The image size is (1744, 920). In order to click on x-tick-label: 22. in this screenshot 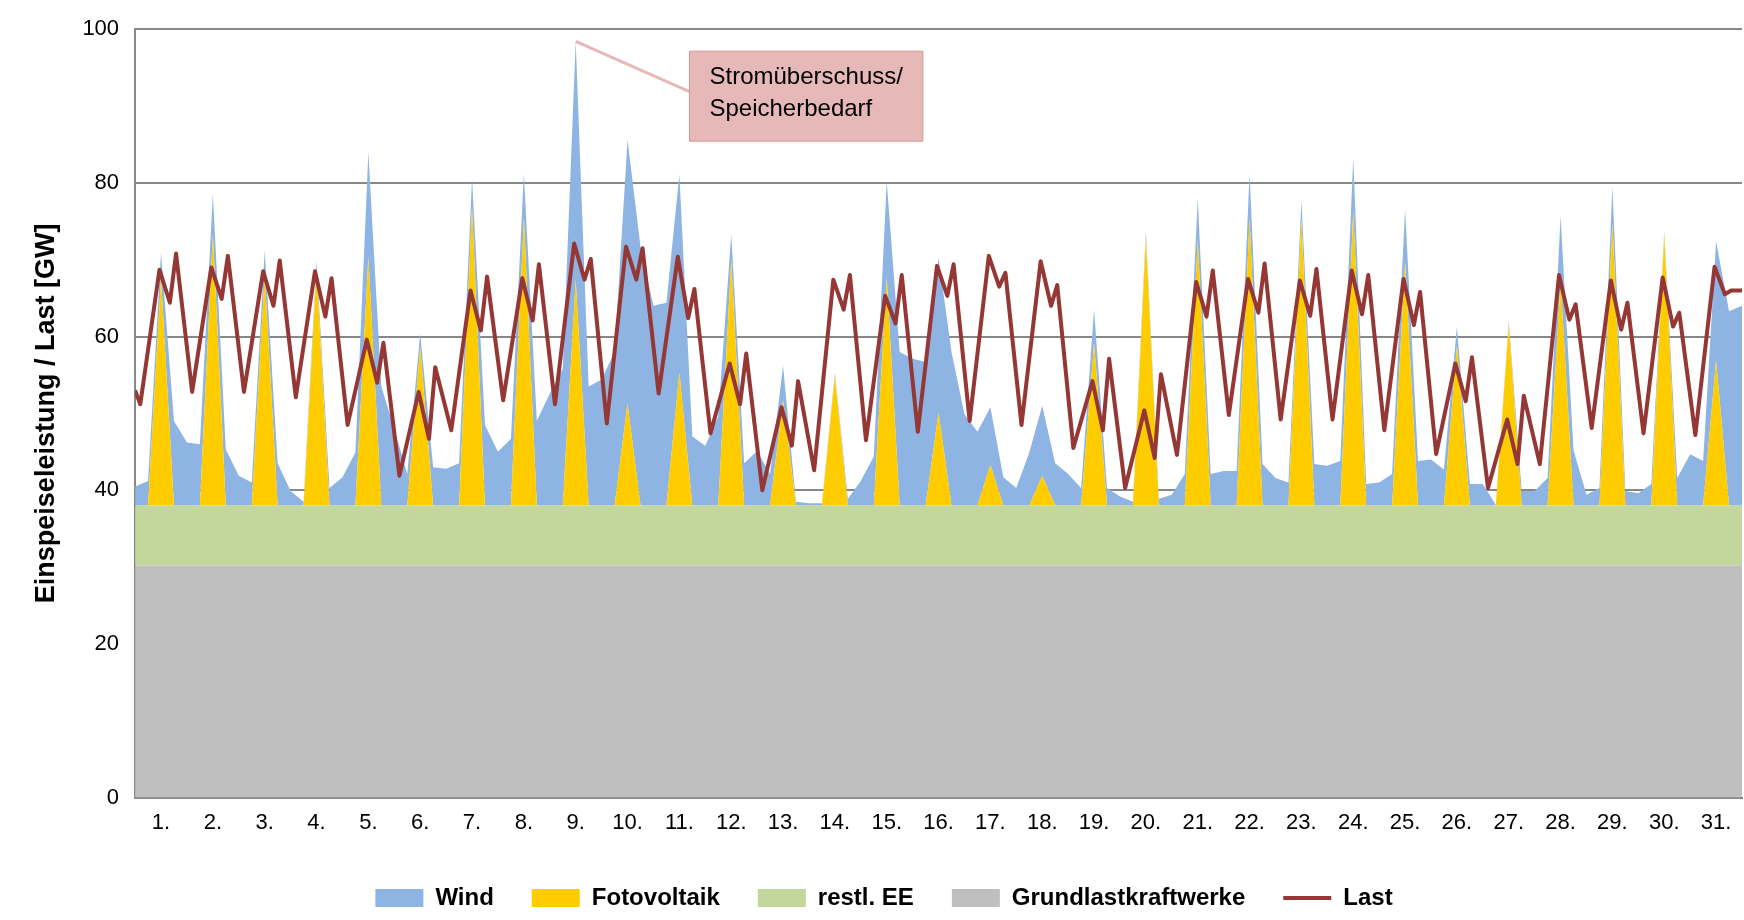, I will do `click(1249, 821)`.